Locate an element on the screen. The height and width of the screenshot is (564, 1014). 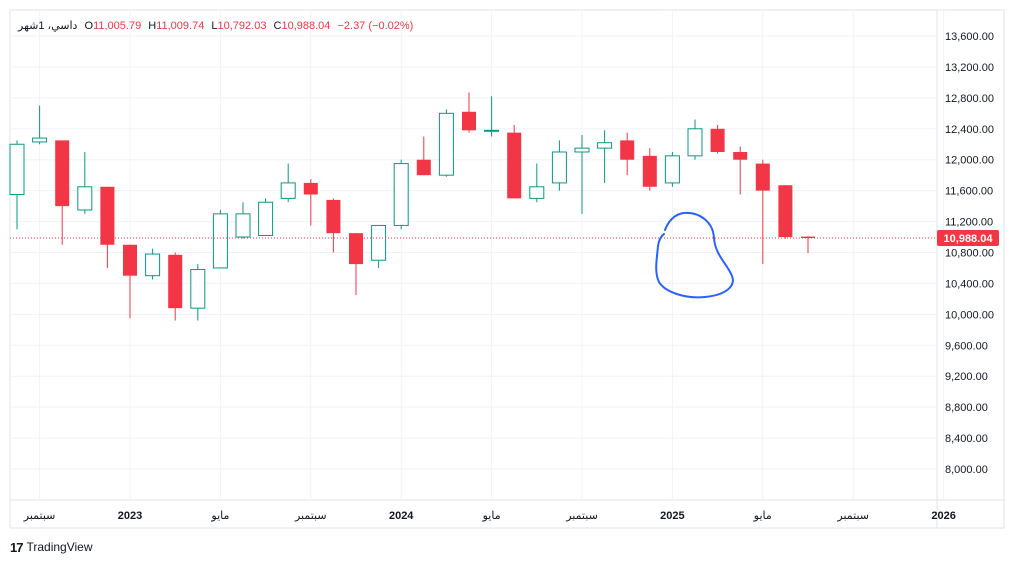
drawn-annotation-circle is located at coordinates (694, 255).